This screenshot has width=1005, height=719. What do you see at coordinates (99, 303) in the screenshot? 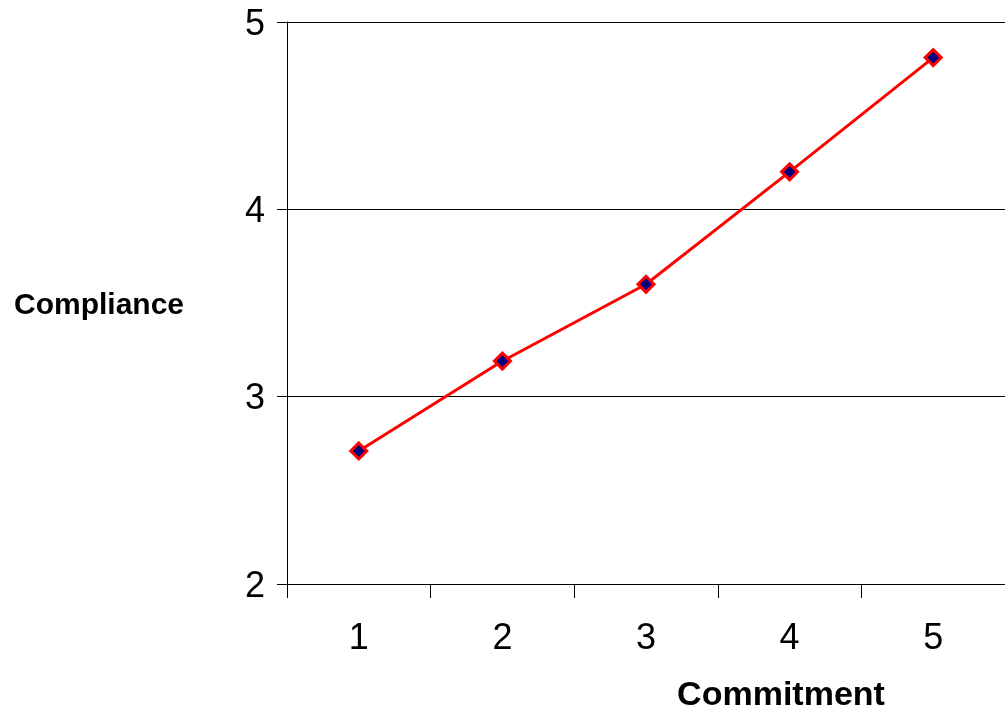
I see `y-axis-title: Compliance` at bounding box center [99, 303].